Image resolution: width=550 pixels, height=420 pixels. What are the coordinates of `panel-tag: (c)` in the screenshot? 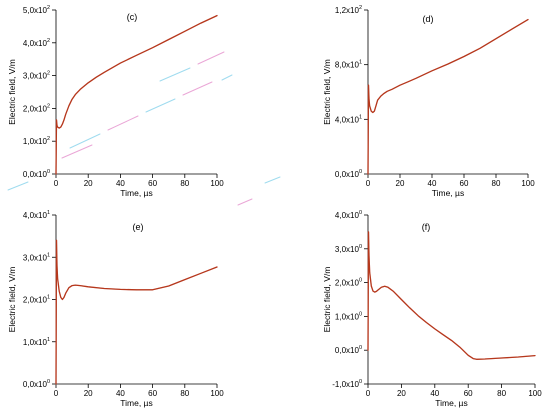 It's located at (132, 17).